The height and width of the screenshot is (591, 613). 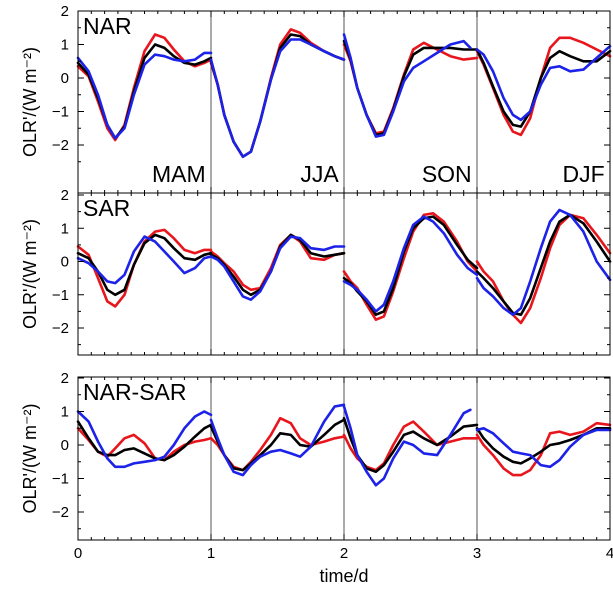 I want to click on season-label: MAM, so click(x=179, y=174).